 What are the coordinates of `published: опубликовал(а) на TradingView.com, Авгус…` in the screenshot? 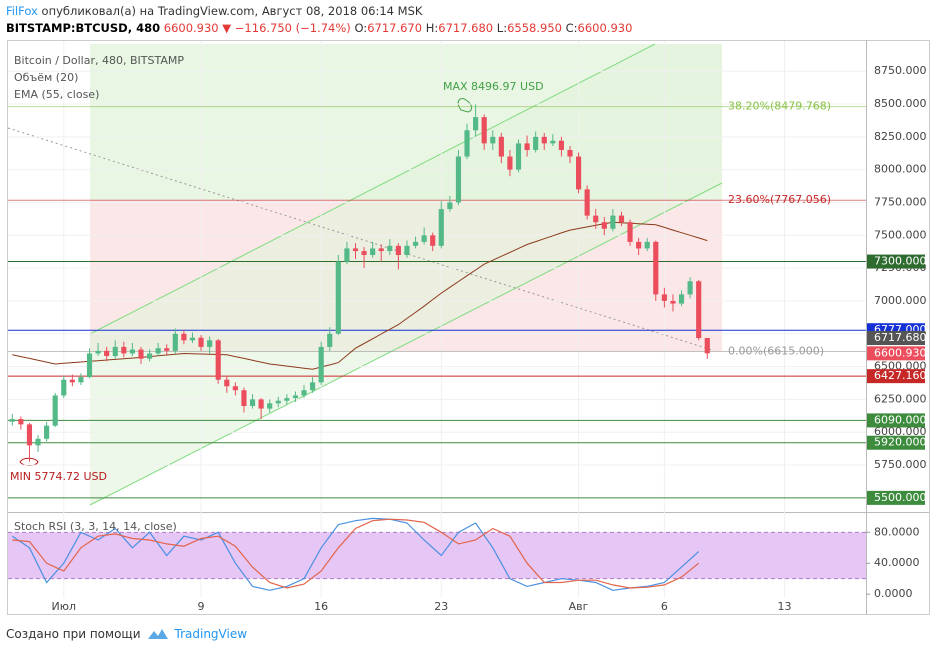 It's located at (232, 11).